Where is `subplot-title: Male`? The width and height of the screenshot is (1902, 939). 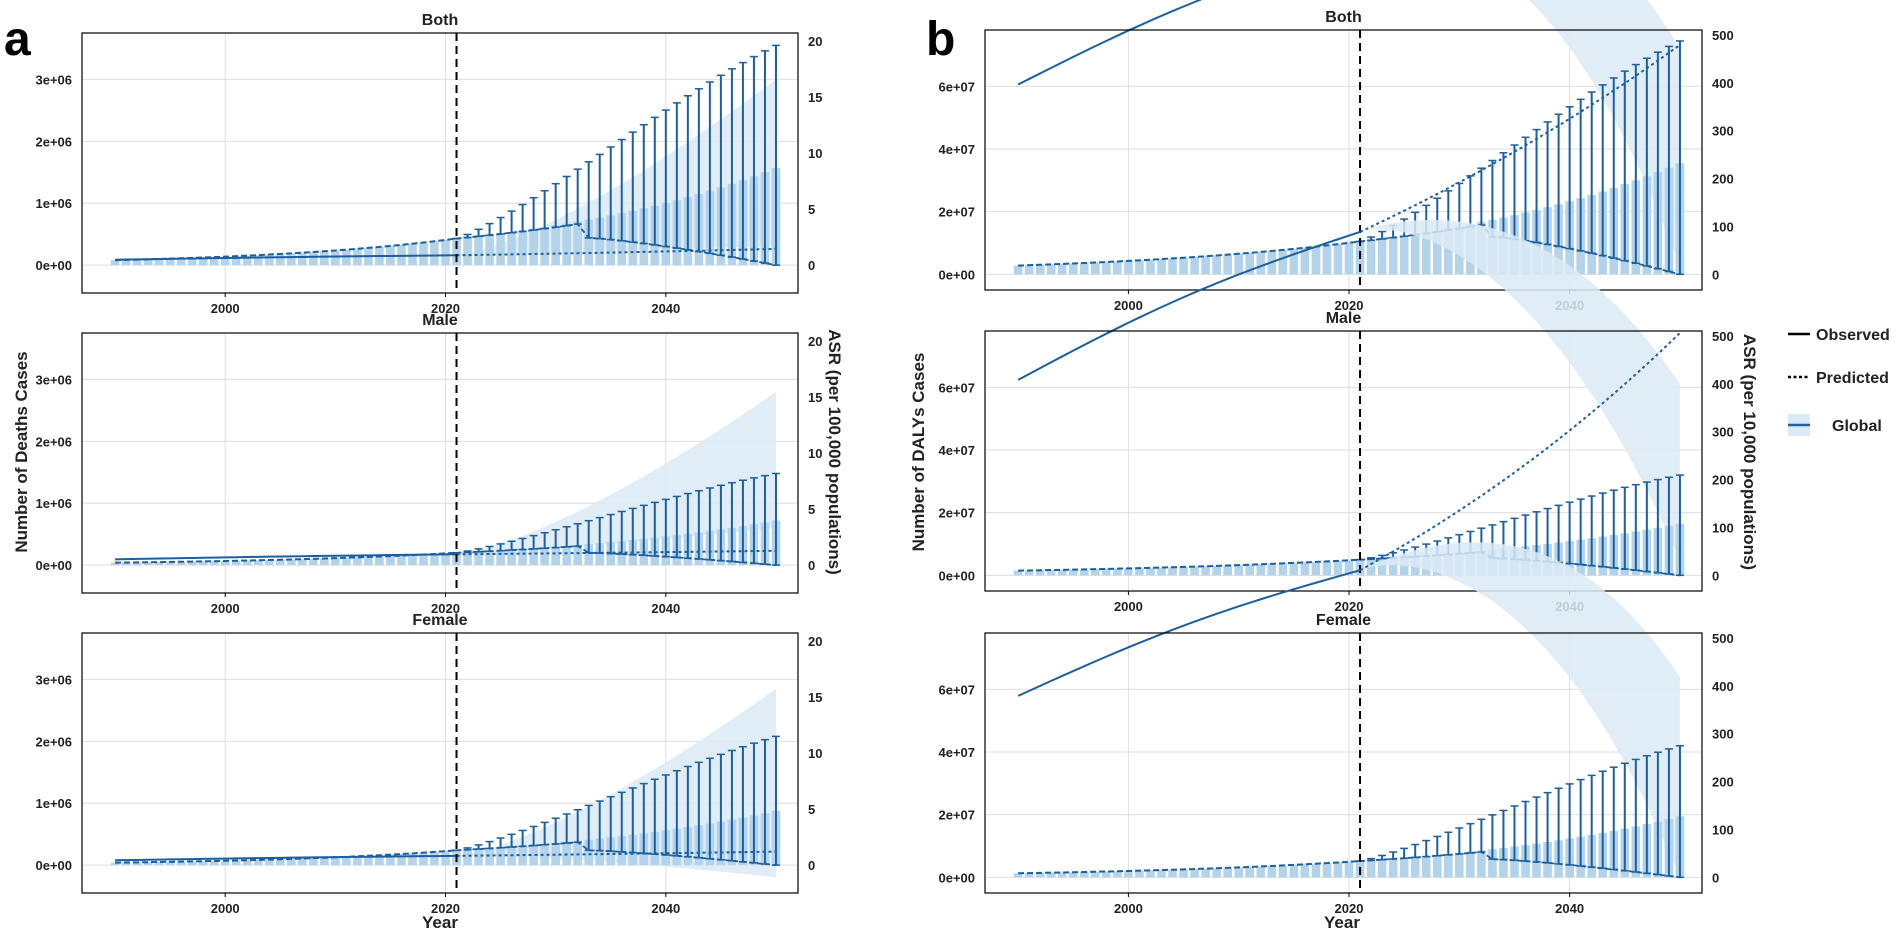 subplot-title: Male is located at coordinates (440, 320).